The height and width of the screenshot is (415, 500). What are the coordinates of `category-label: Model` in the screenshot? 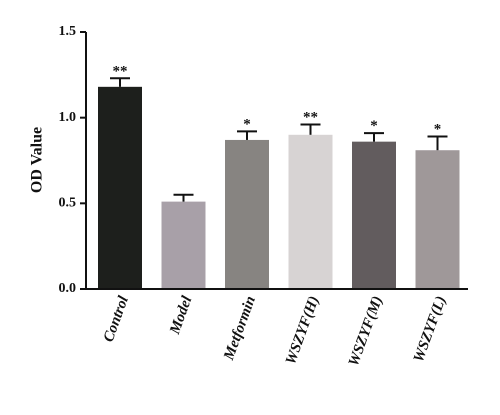 It's located at (181, 315).